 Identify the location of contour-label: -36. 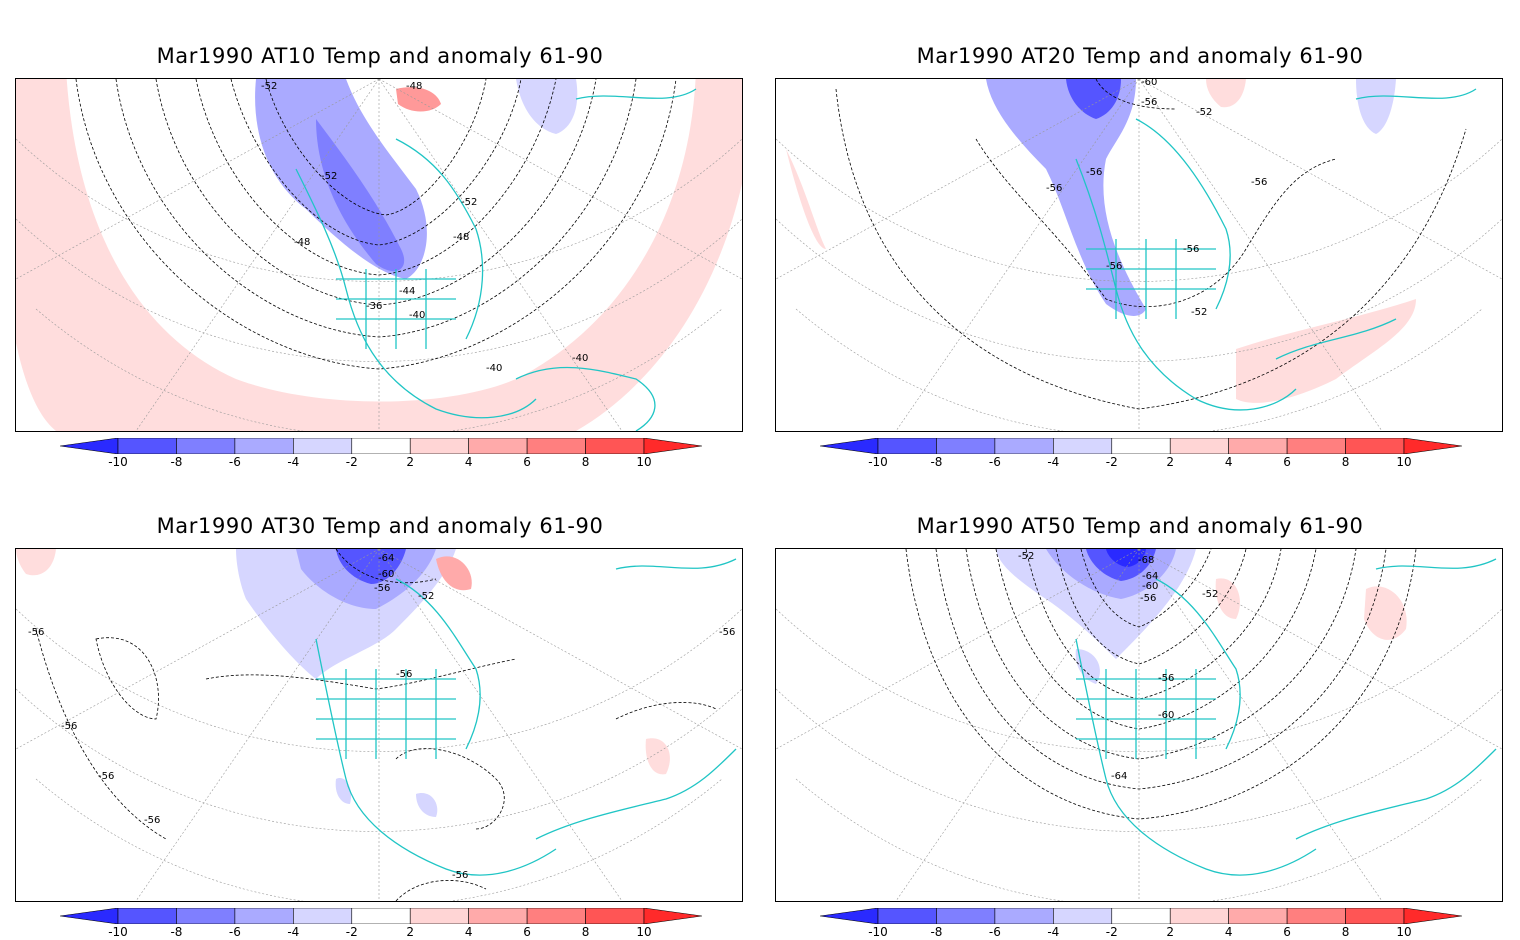
(374, 306).